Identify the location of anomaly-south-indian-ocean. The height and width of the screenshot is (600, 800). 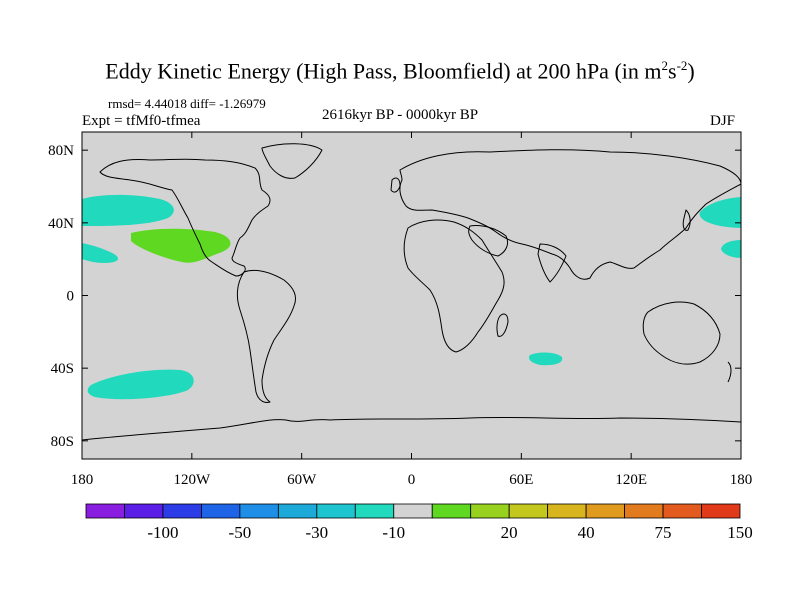
(546, 359).